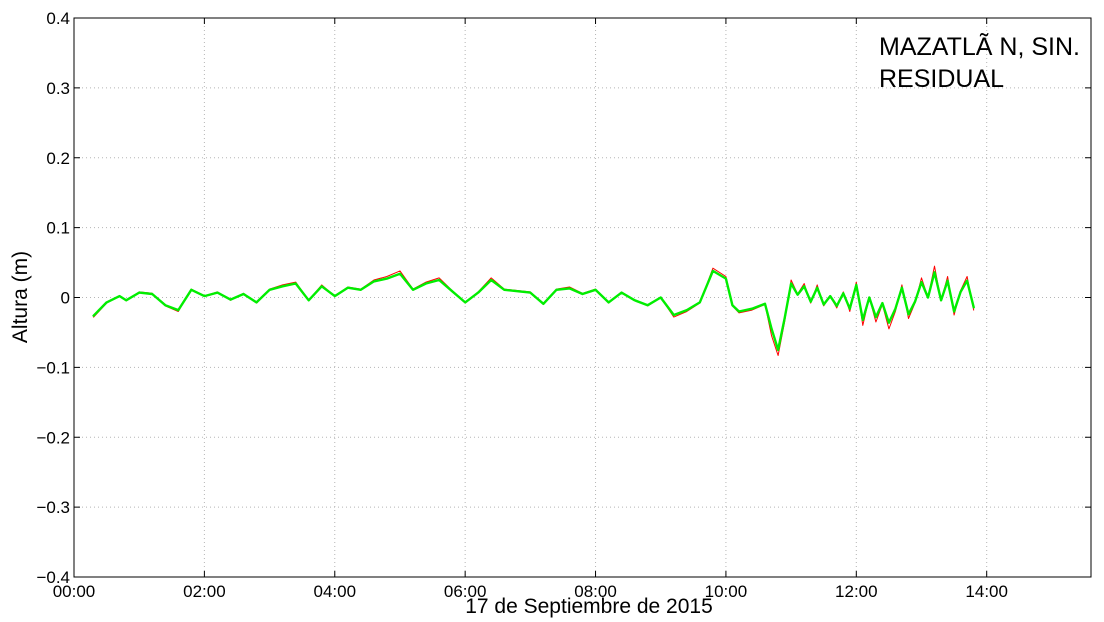 This screenshot has width=1104, height=622. I want to click on chart-annotation: MAZATLÃ N, SIN. RESIDUAL, so click(979, 63).